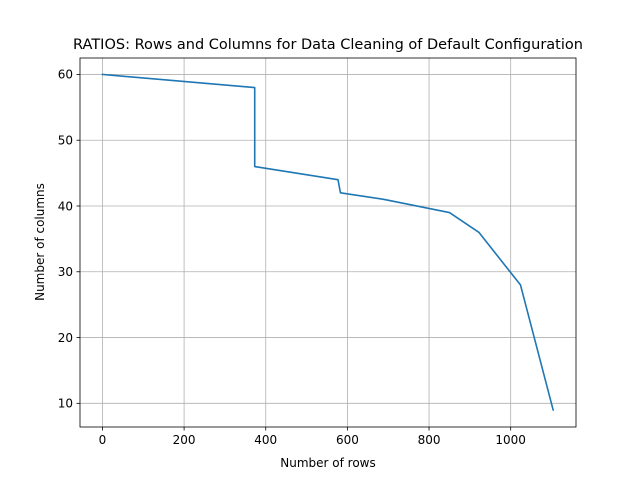 This screenshot has height=480, width=640. I want to click on x-axis: 0 200 400 600 800 1000, so click(312, 437).